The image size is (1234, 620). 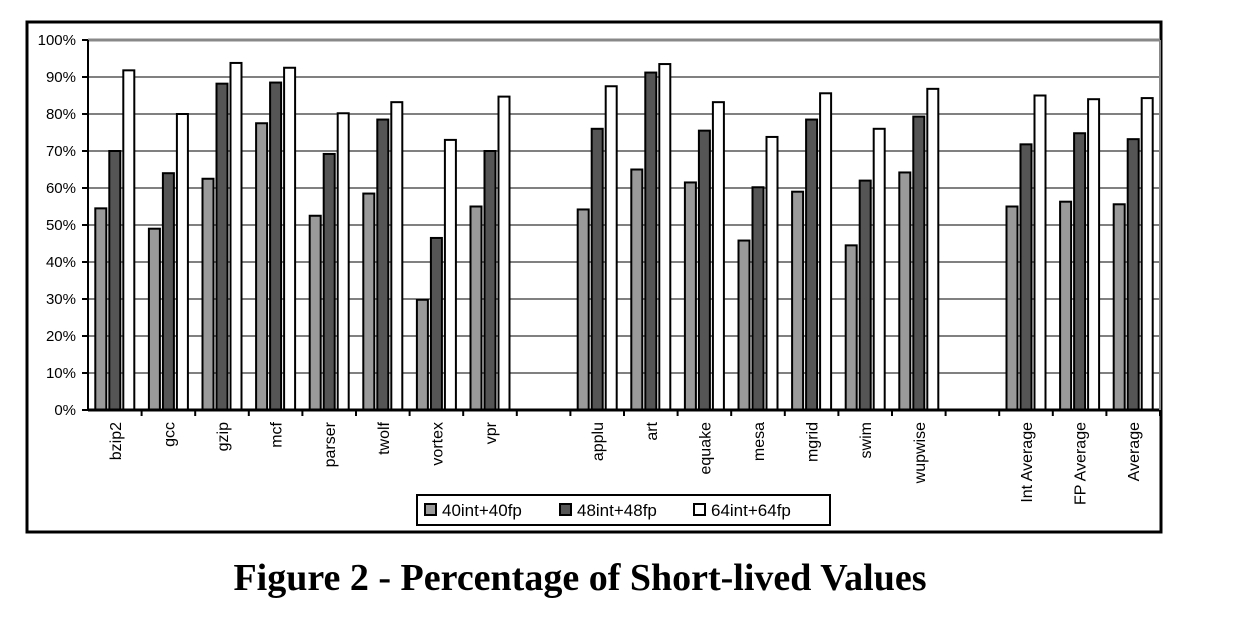 What do you see at coordinates (277, 434) in the screenshot?
I see `x-tick-label: mcf` at bounding box center [277, 434].